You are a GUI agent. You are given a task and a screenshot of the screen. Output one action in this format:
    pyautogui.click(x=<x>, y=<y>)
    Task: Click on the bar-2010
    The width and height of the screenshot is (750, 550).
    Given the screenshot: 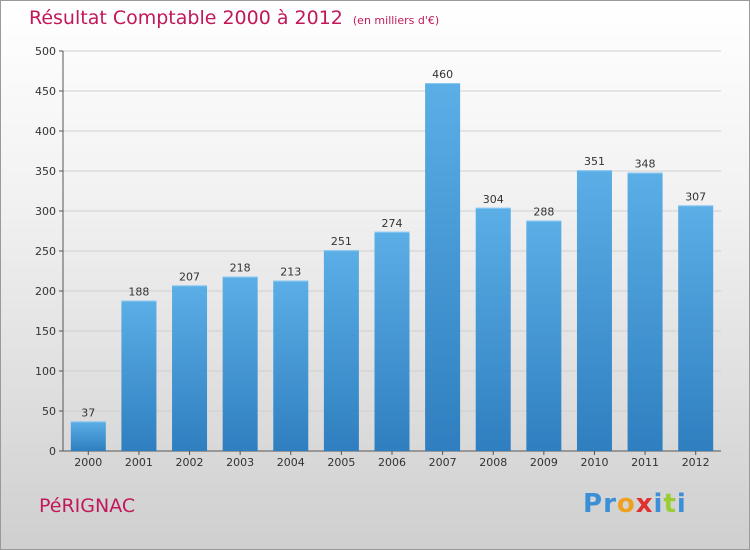 What is the action you would take?
    pyautogui.click(x=594, y=310)
    